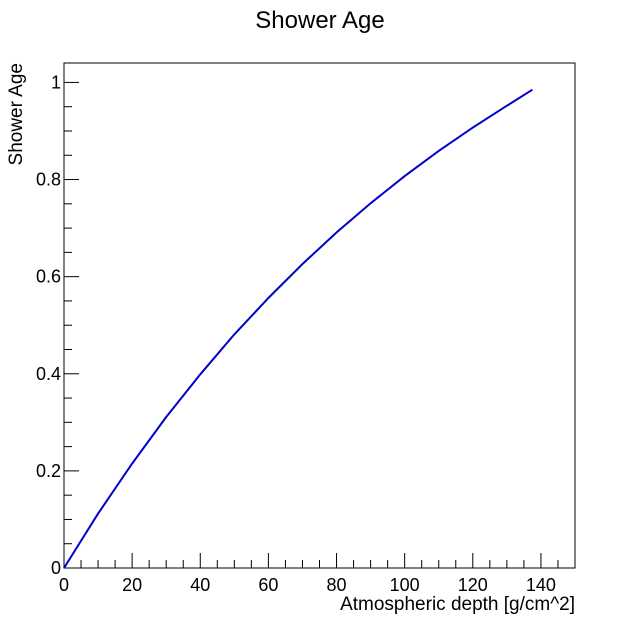 This screenshot has height=632, width=640. What do you see at coordinates (268, 585) in the screenshot?
I see `x-tick-label: 60` at bounding box center [268, 585].